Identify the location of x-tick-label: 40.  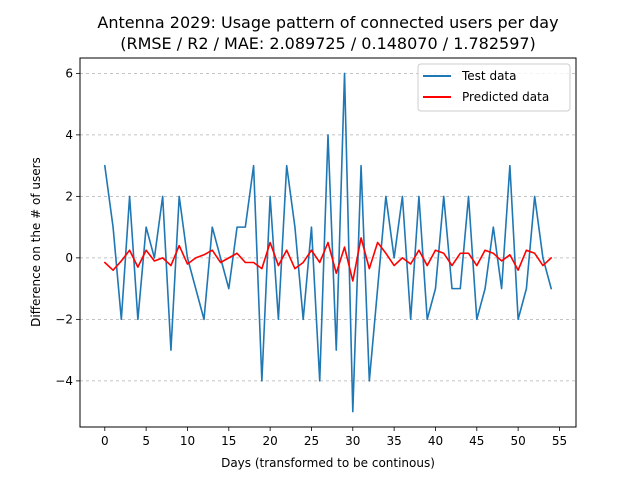
(435, 441).